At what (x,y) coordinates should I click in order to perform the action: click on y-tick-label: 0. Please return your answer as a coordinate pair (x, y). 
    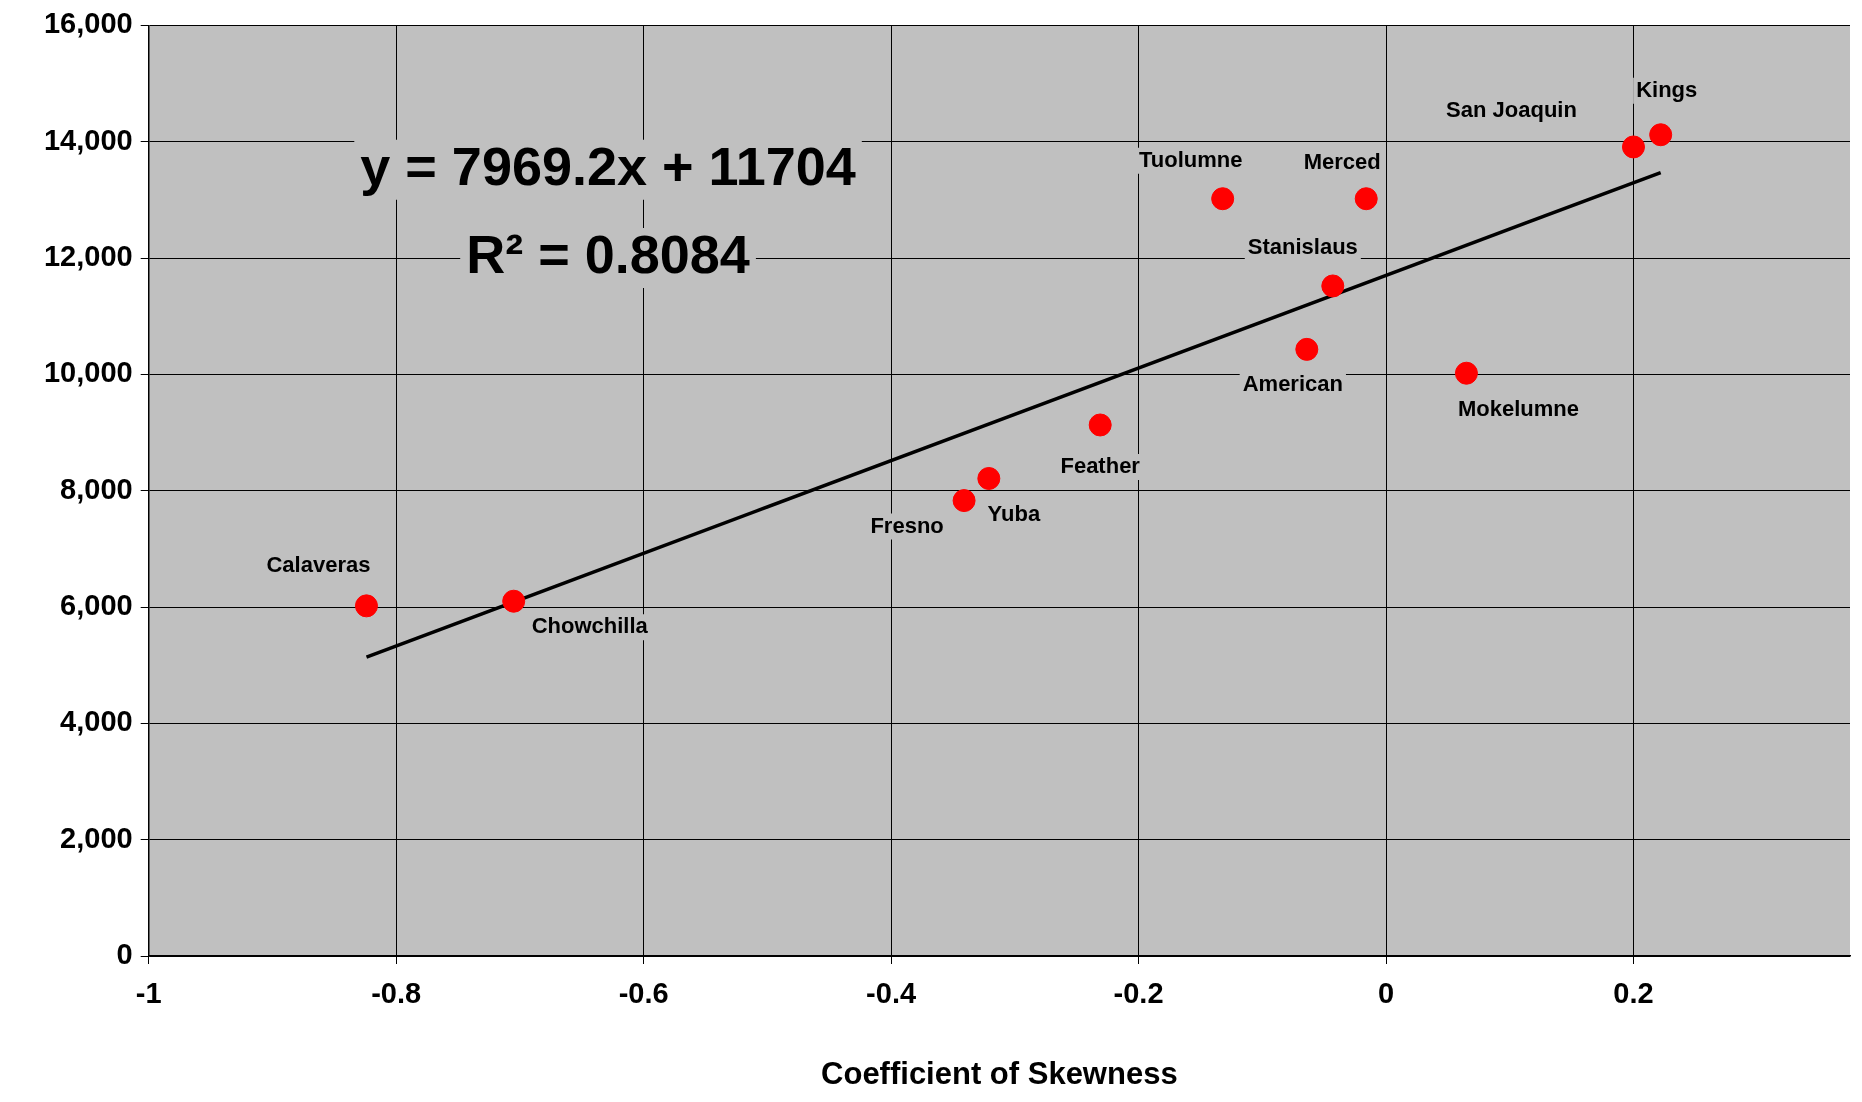
    Looking at the image, I should click on (124, 954).